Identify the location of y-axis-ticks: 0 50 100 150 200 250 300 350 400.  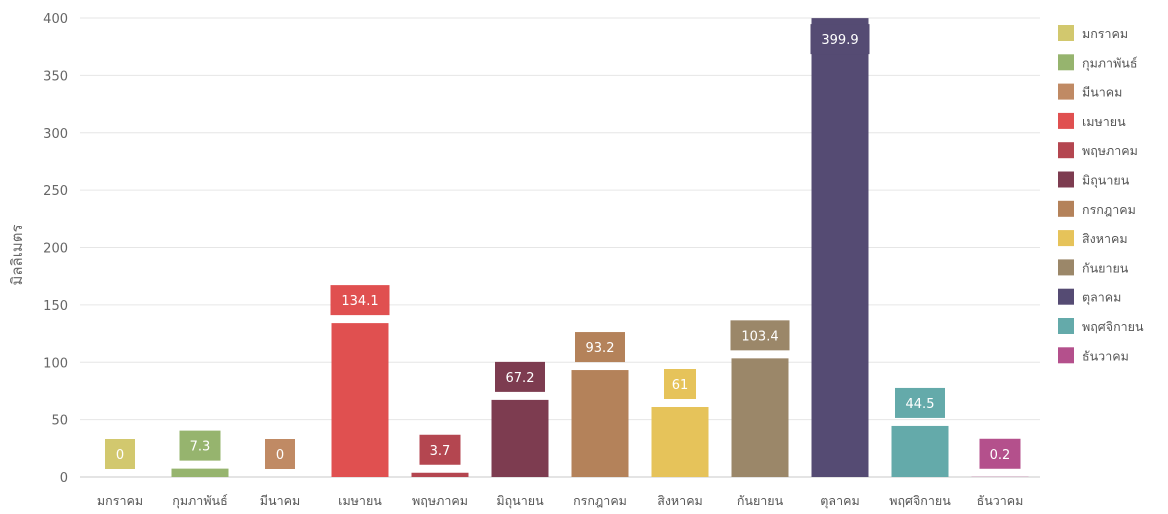
(55, 249).